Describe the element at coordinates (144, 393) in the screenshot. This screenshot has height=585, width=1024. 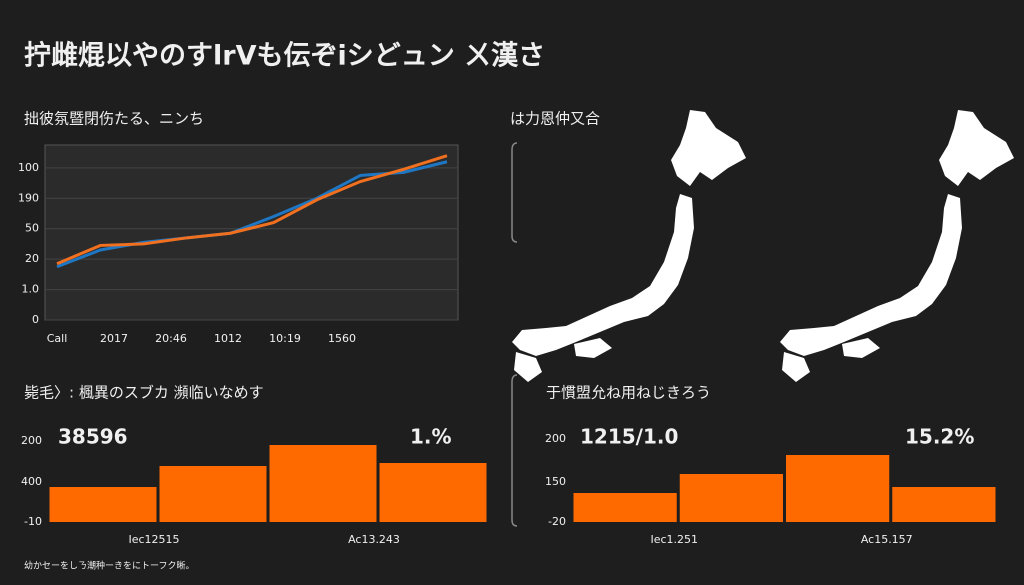
I see `chart-title: 毙毛〉: 楓異のスブカ 瀕临いなめす` at that location.